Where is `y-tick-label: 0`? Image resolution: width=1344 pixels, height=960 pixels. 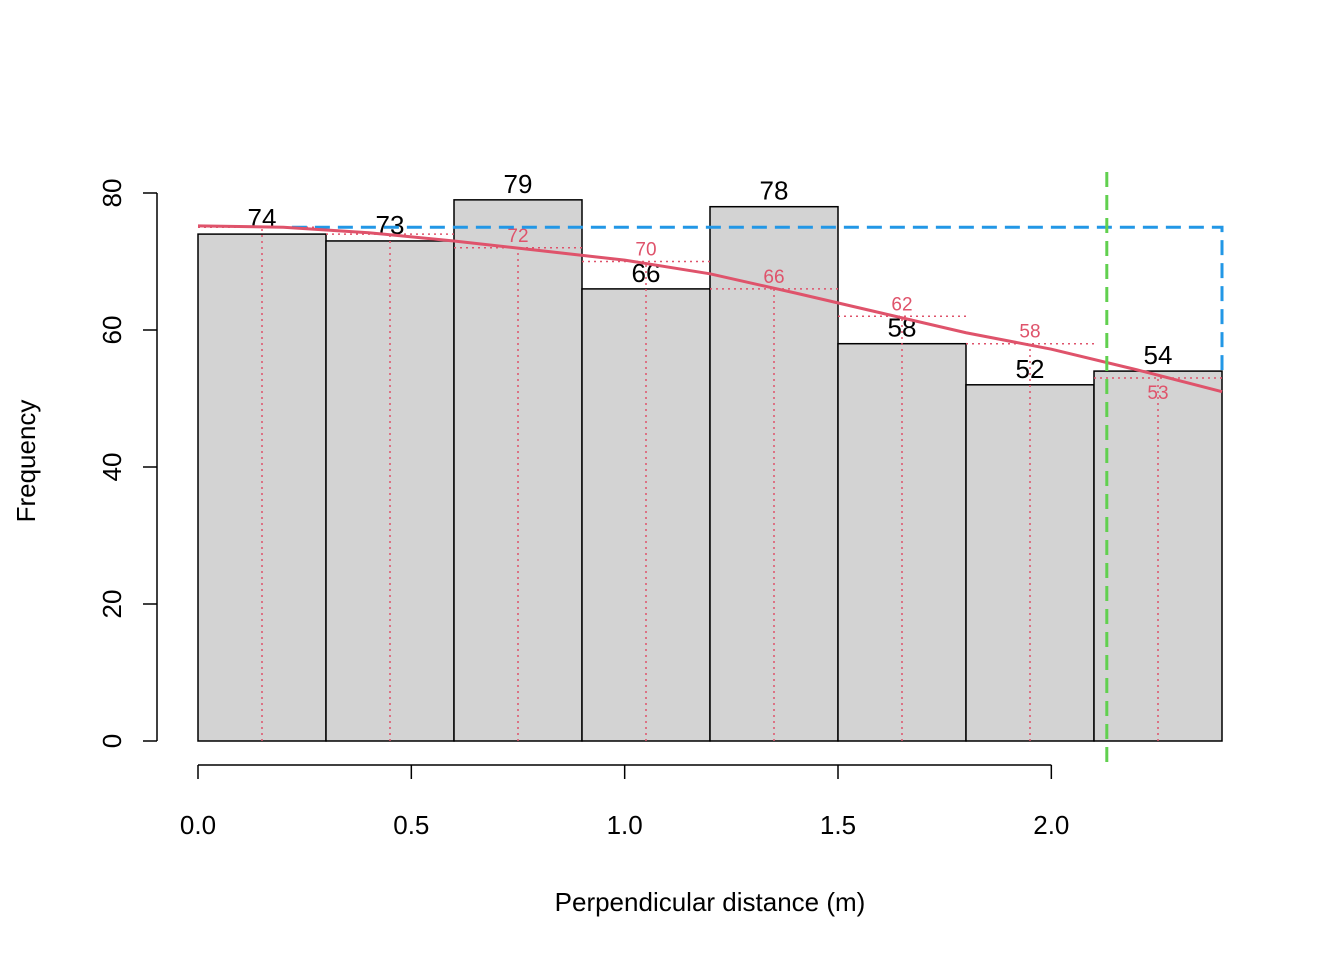
y-tick-label: 0 is located at coordinates (112, 741).